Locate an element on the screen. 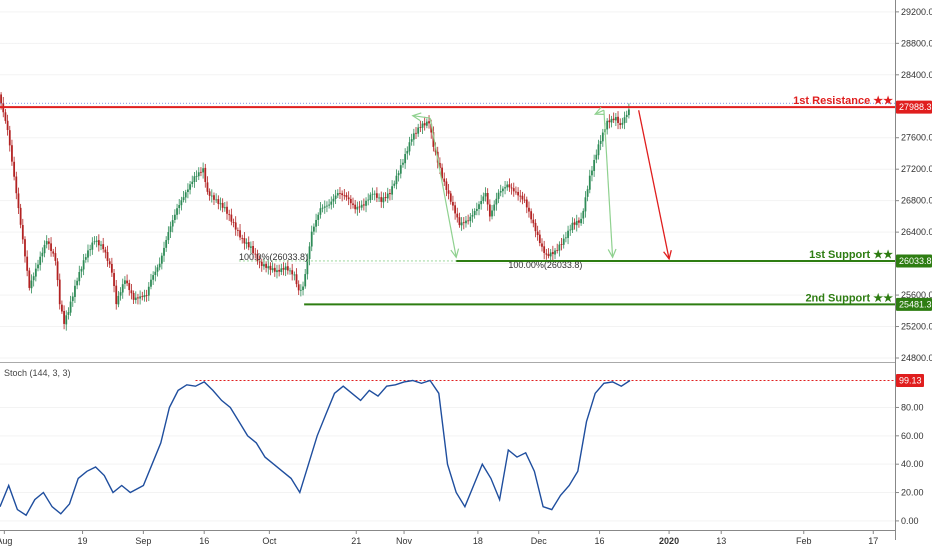 This screenshot has height=550, width=932. fib-left-label: 100.0%(26033.8) is located at coordinates (273, 257).